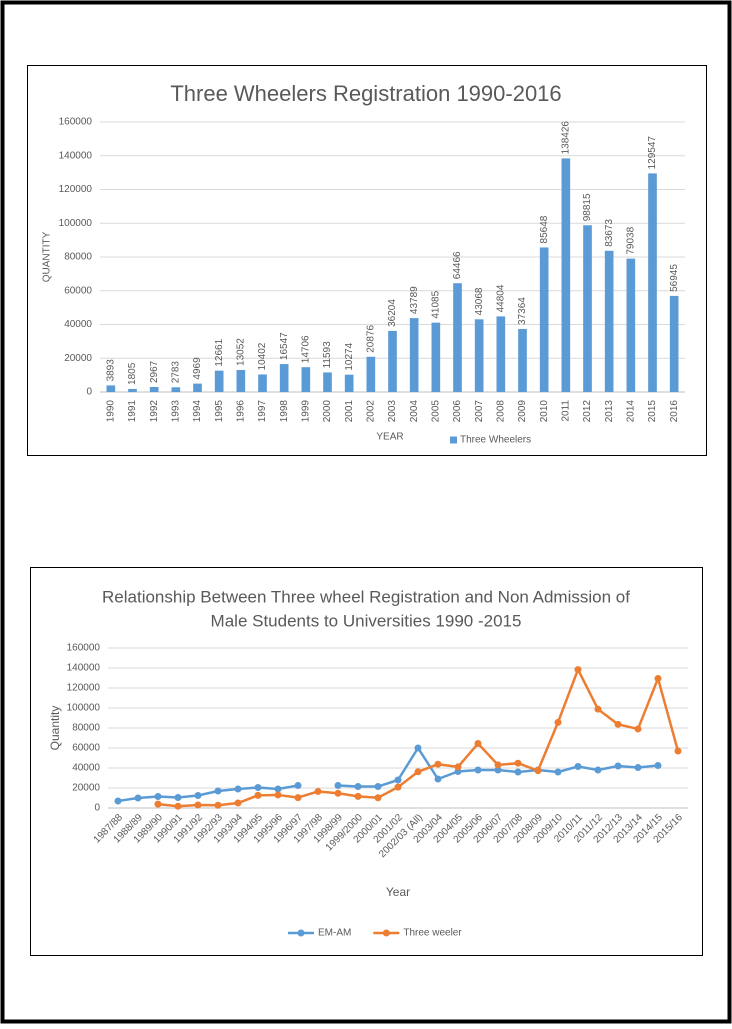 The width and height of the screenshot is (732, 1029). Describe the element at coordinates (457, 265) in the screenshot. I see `data-label: 64466` at that location.